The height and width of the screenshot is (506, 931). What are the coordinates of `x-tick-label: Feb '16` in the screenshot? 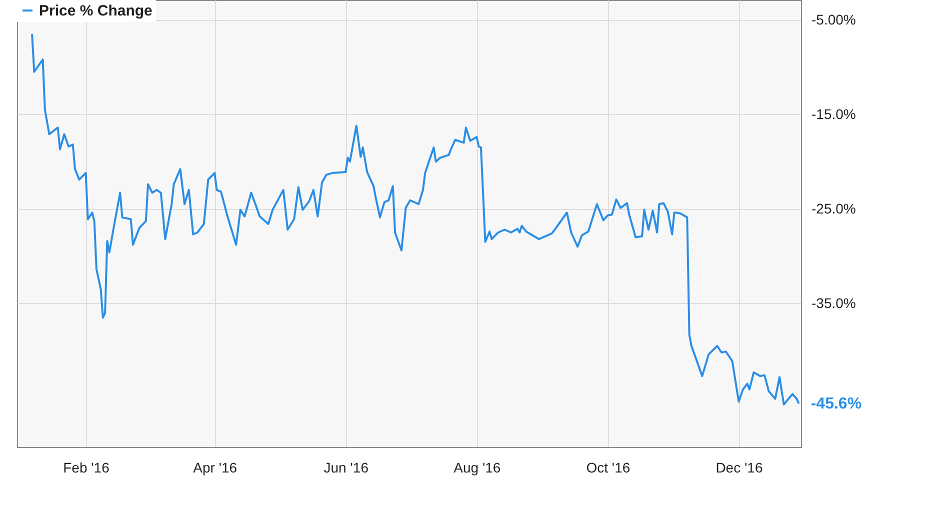 It's located at (86, 468).